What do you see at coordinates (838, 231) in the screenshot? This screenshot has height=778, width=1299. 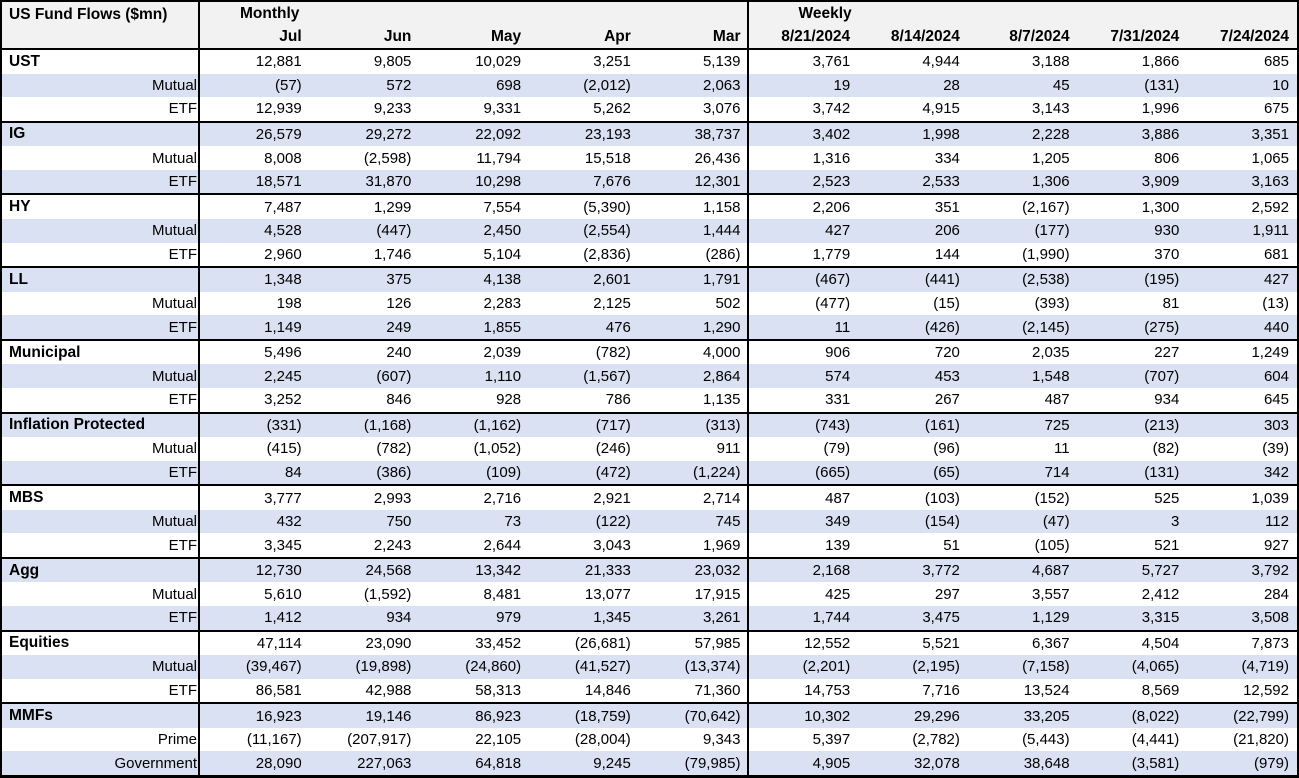 I see `value-cell: 427` at bounding box center [838, 231].